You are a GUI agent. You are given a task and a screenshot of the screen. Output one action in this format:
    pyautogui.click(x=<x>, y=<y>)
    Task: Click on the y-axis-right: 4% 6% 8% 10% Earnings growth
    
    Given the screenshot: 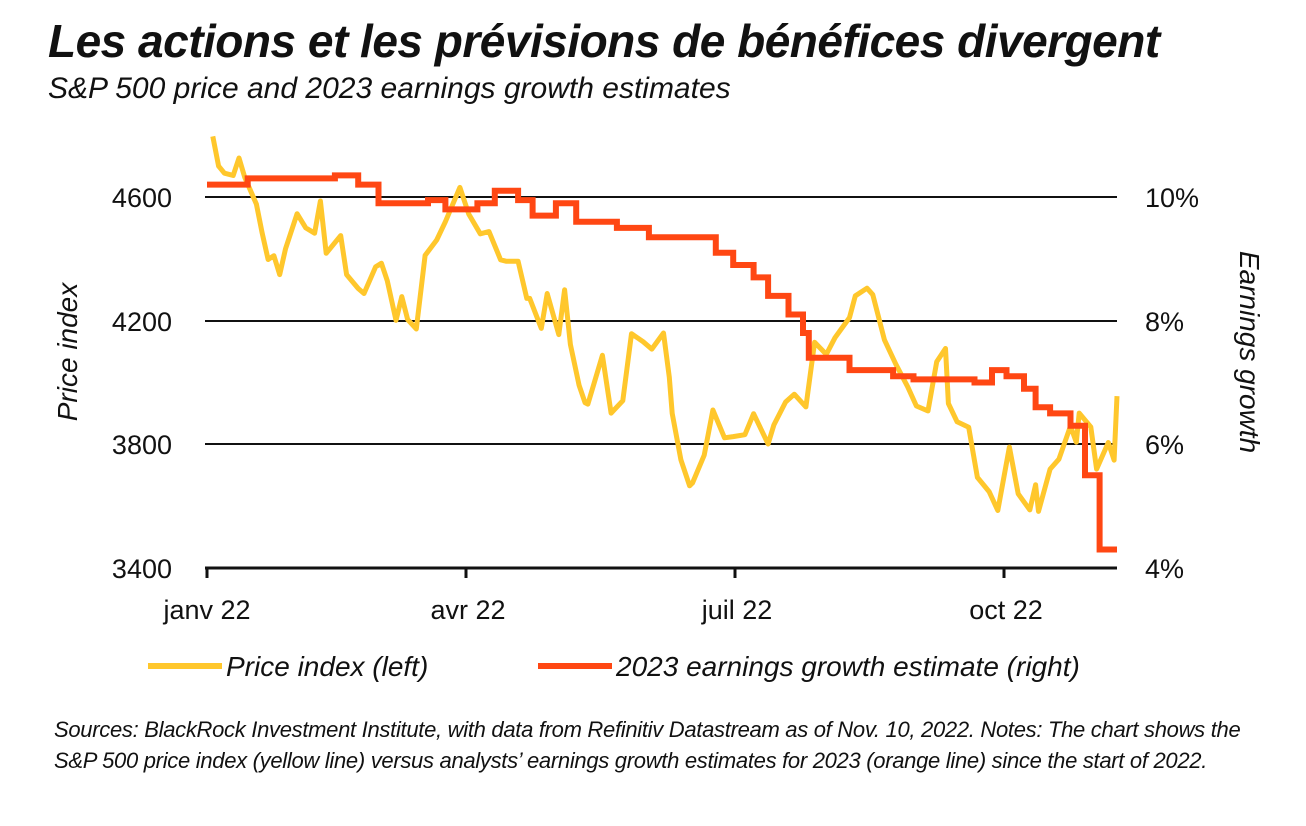 What is the action you would take?
    pyautogui.click(x=1205, y=383)
    